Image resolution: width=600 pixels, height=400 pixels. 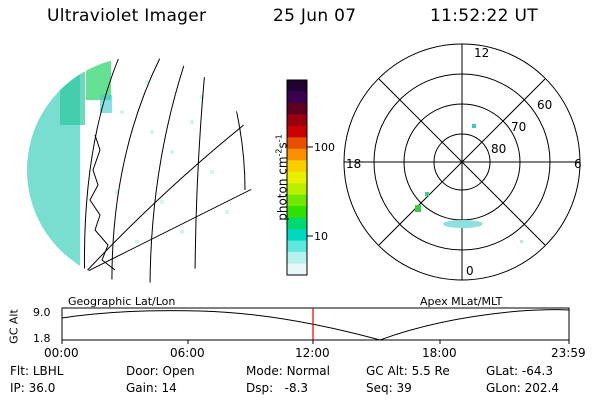 I want to click on status-seq: Seq: 39, so click(x=389, y=388).